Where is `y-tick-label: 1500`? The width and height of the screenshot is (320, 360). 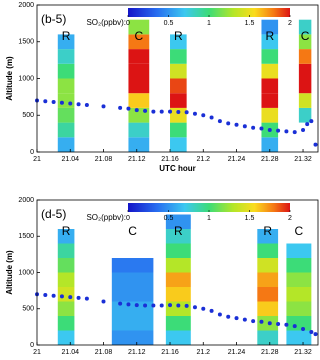
y-tick-label: 1500 is located at coordinates (26, 42).